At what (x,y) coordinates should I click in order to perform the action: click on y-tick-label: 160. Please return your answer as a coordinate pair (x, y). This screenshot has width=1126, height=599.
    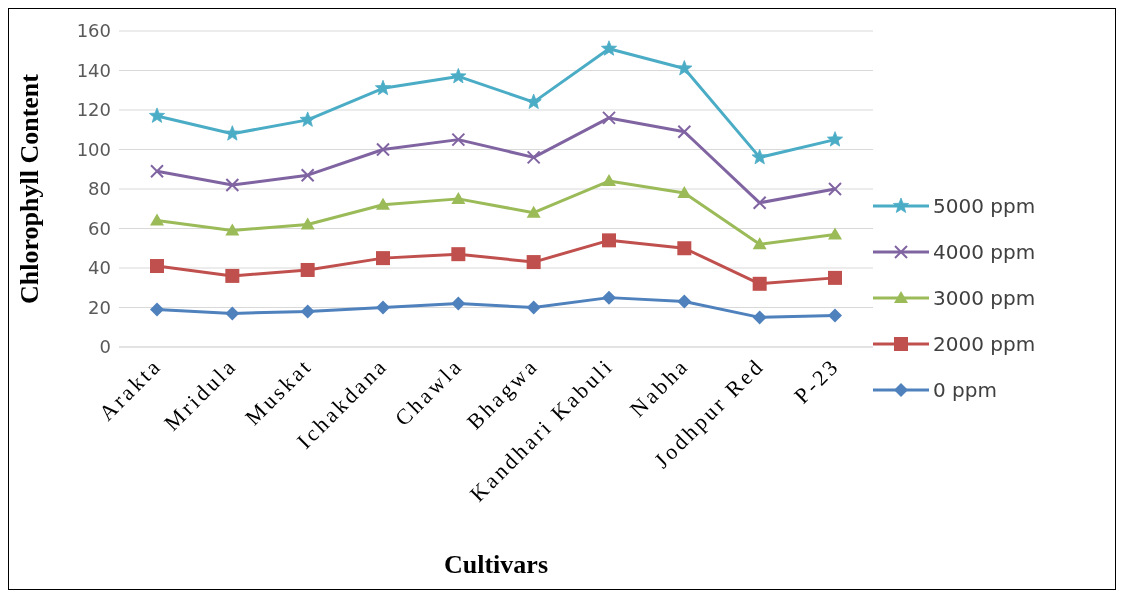
    Looking at the image, I should click on (93, 31).